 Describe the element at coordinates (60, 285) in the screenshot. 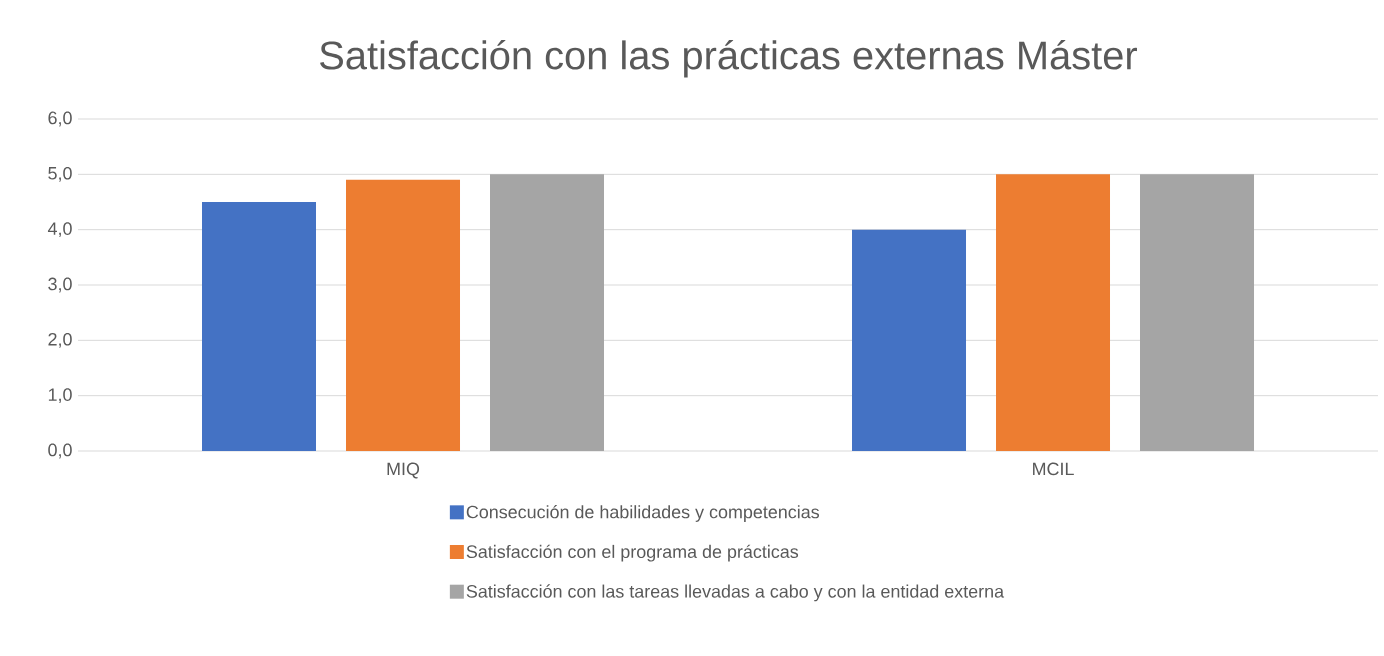

I see `y-tick-label: 3,0` at that location.